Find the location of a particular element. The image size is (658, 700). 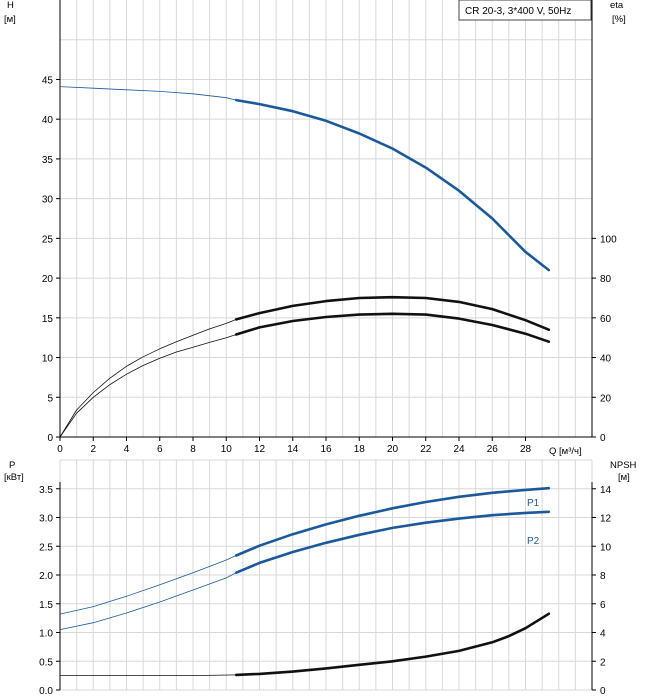

chart-title-box is located at coordinates (525, 10).